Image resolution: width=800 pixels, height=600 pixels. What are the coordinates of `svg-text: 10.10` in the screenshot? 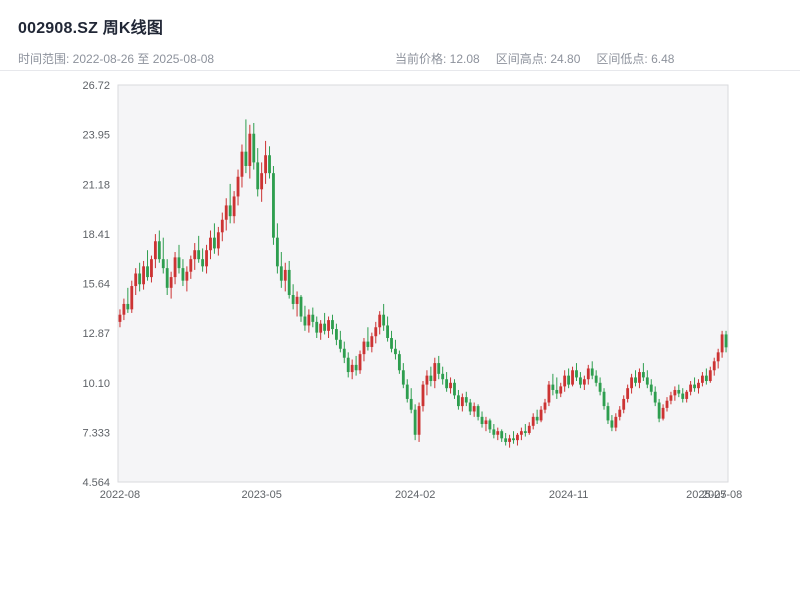 It's located at (96, 384).